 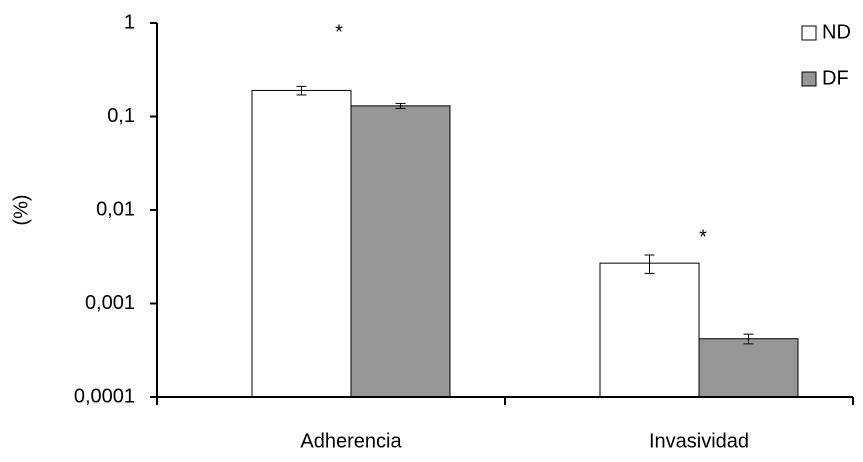 What do you see at coordinates (121, 116) in the screenshot?
I see `y-tick-label: 0,1` at bounding box center [121, 116].